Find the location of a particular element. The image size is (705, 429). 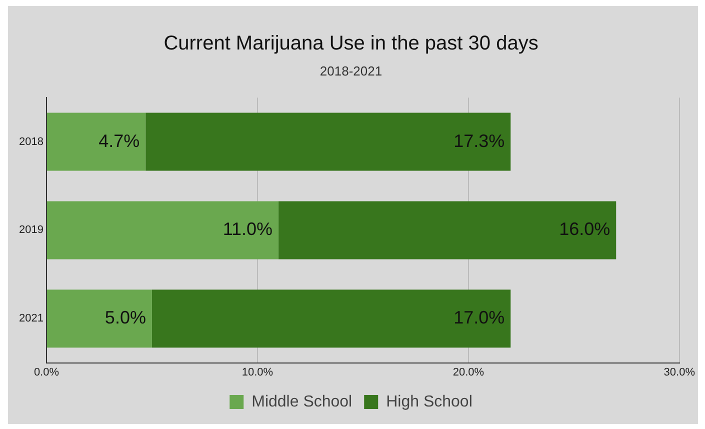

y-tick-label: 2021 is located at coordinates (31, 318).